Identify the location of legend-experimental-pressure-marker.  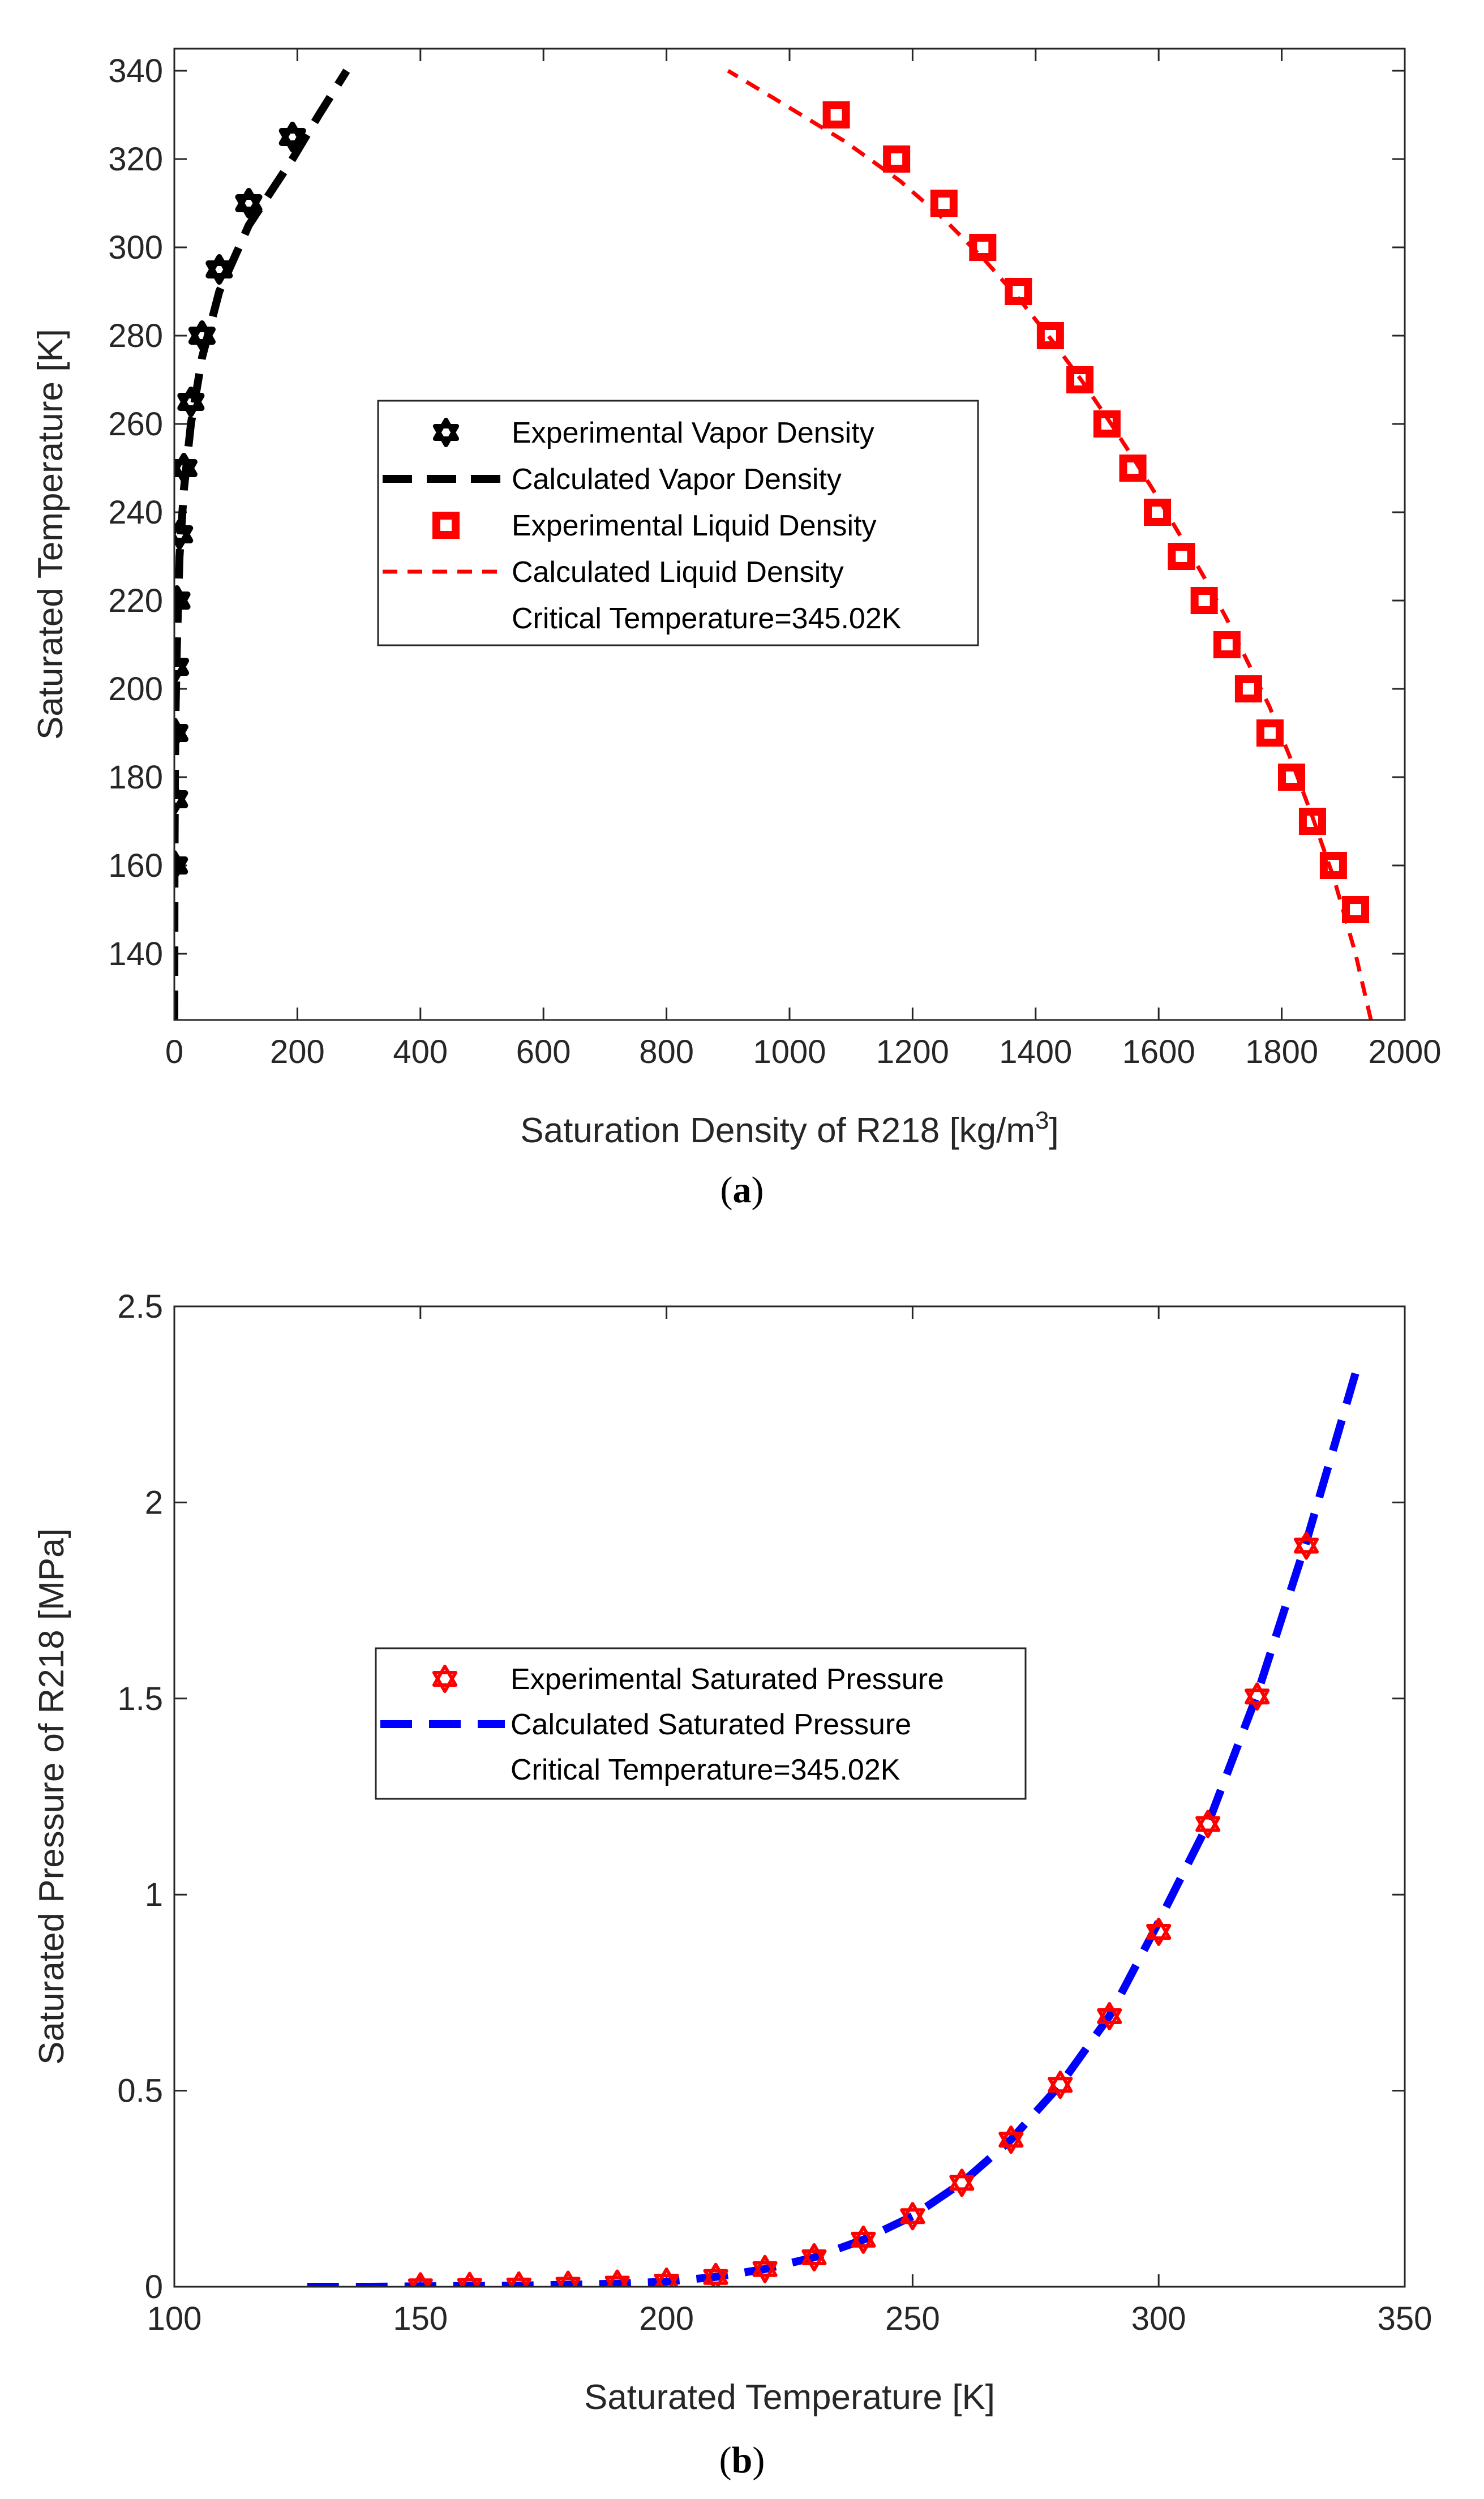
(445, 1679).